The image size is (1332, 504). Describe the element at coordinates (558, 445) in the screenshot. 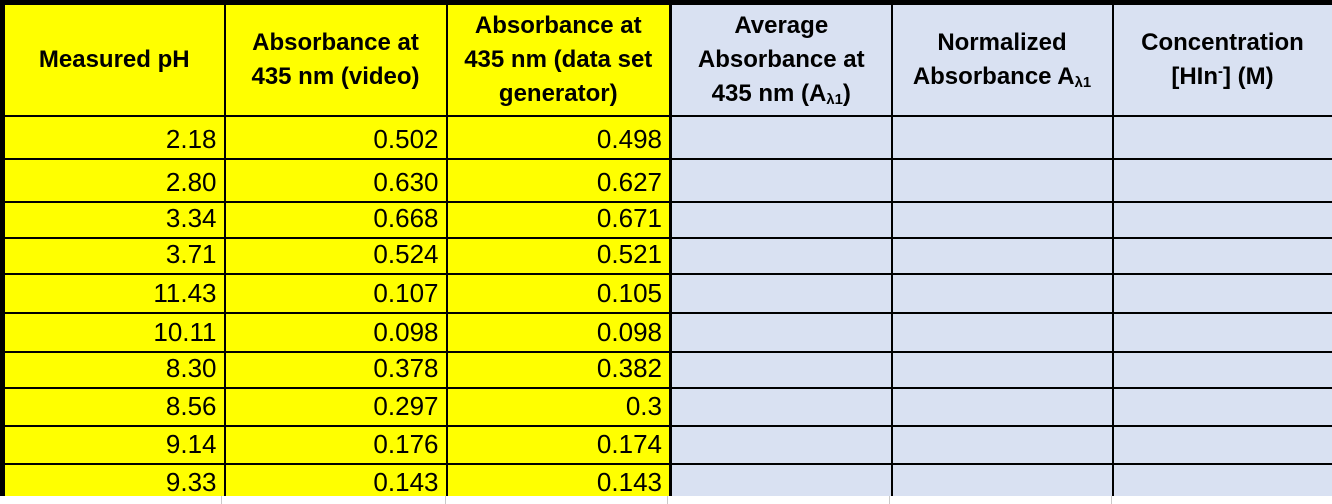

I see `cell-absorbance-generator: 0.174` at that location.